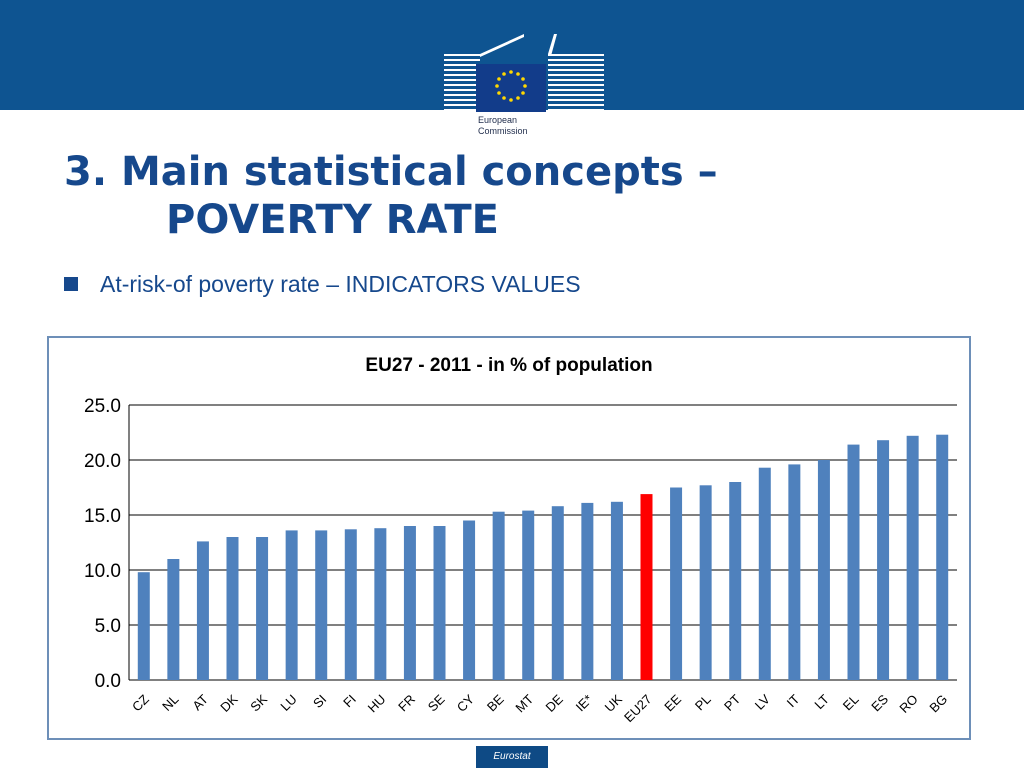 Image resolution: width=1024 pixels, height=768 pixels. I want to click on bar-hu, so click(380, 604).